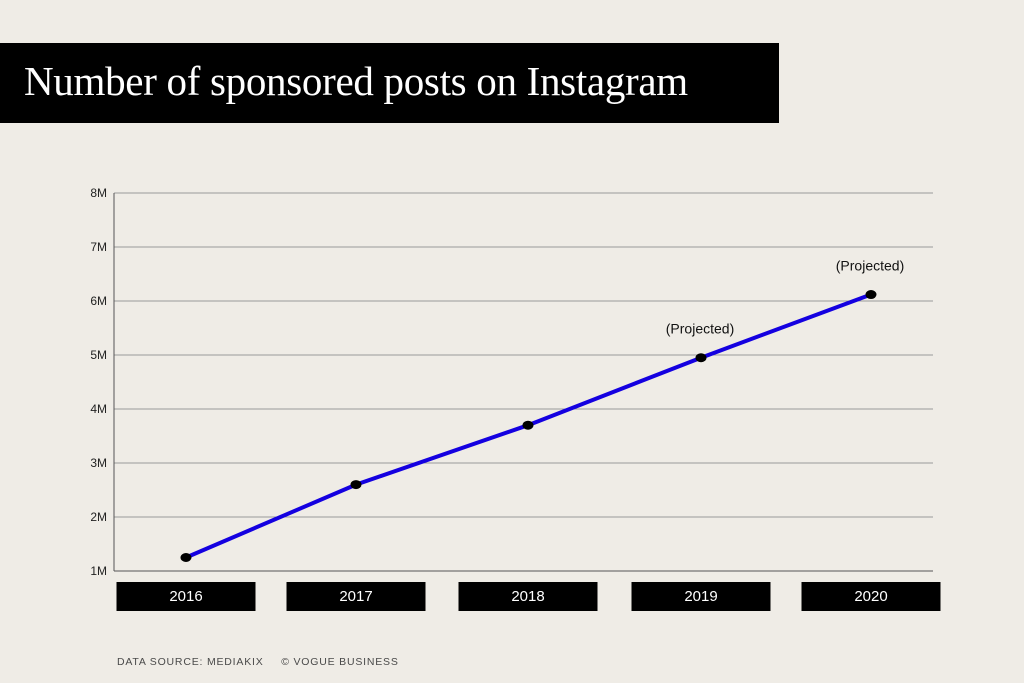 The height and width of the screenshot is (683, 1024). I want to click on x-tick-label: 2016, so click(185, 596).